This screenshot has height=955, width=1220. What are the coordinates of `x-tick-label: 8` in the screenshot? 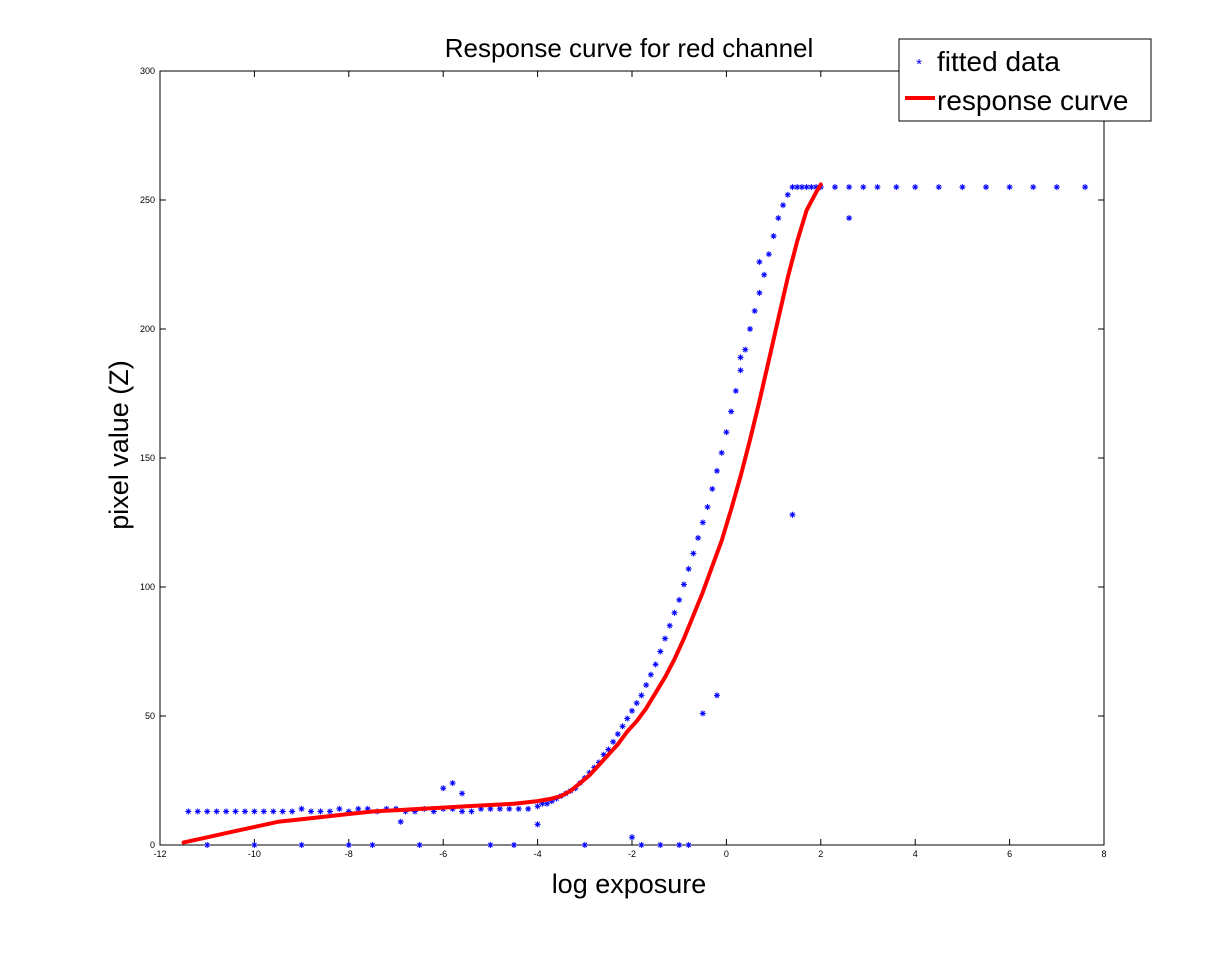 It's located at (1103, 854).